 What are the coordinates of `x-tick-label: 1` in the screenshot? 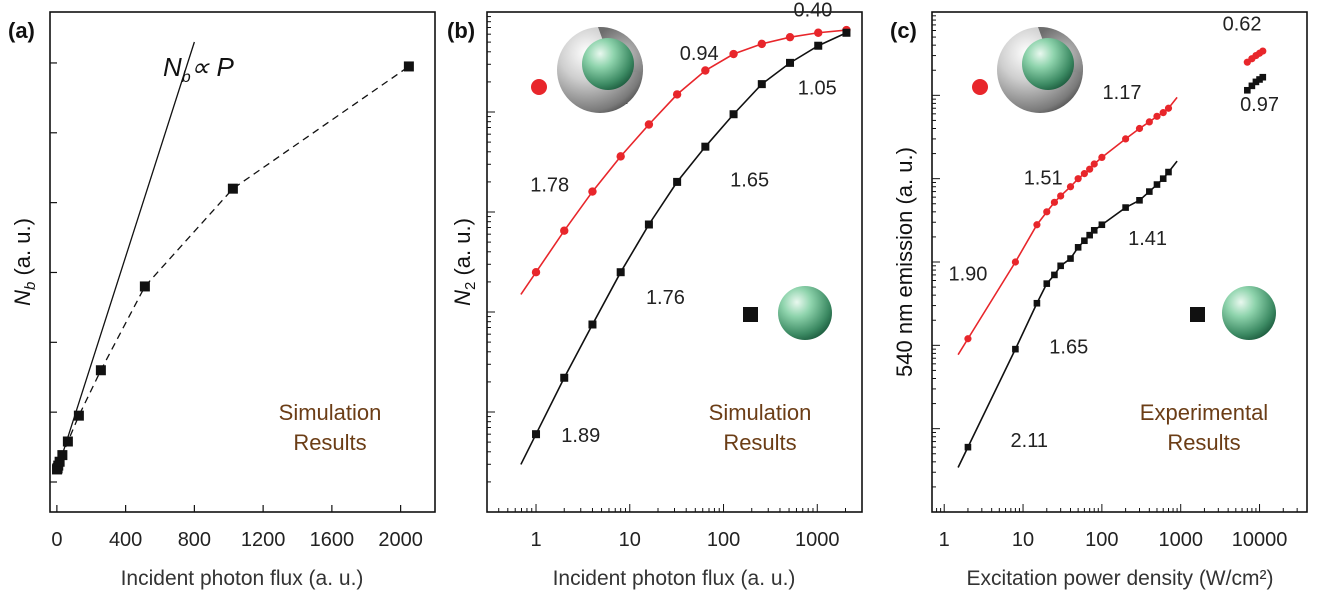 It's located at (944, 540).